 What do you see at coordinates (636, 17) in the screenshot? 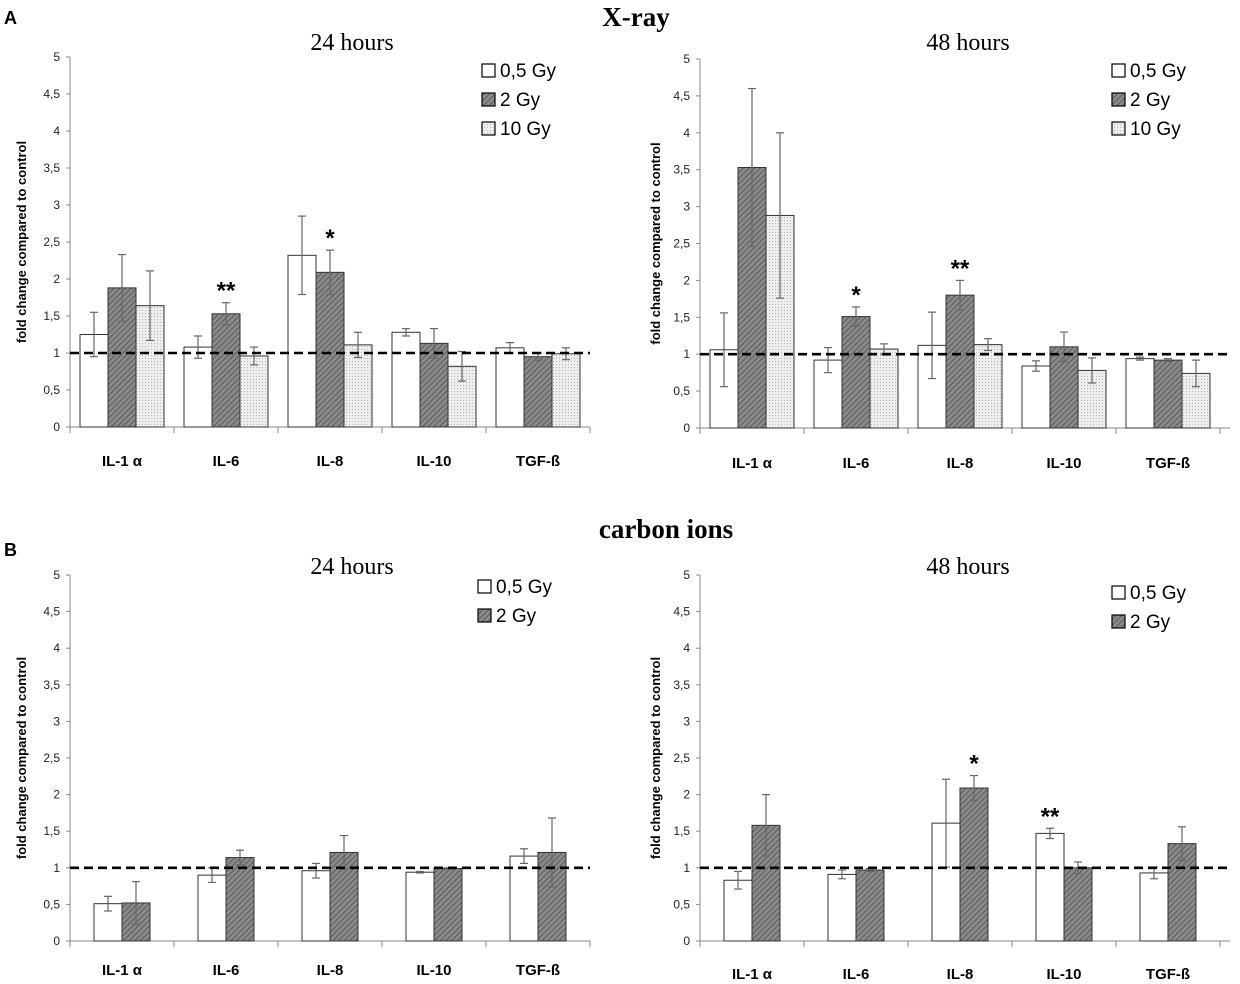
I see `section-title-xray: X-ray` at bounding box center [636, 17].